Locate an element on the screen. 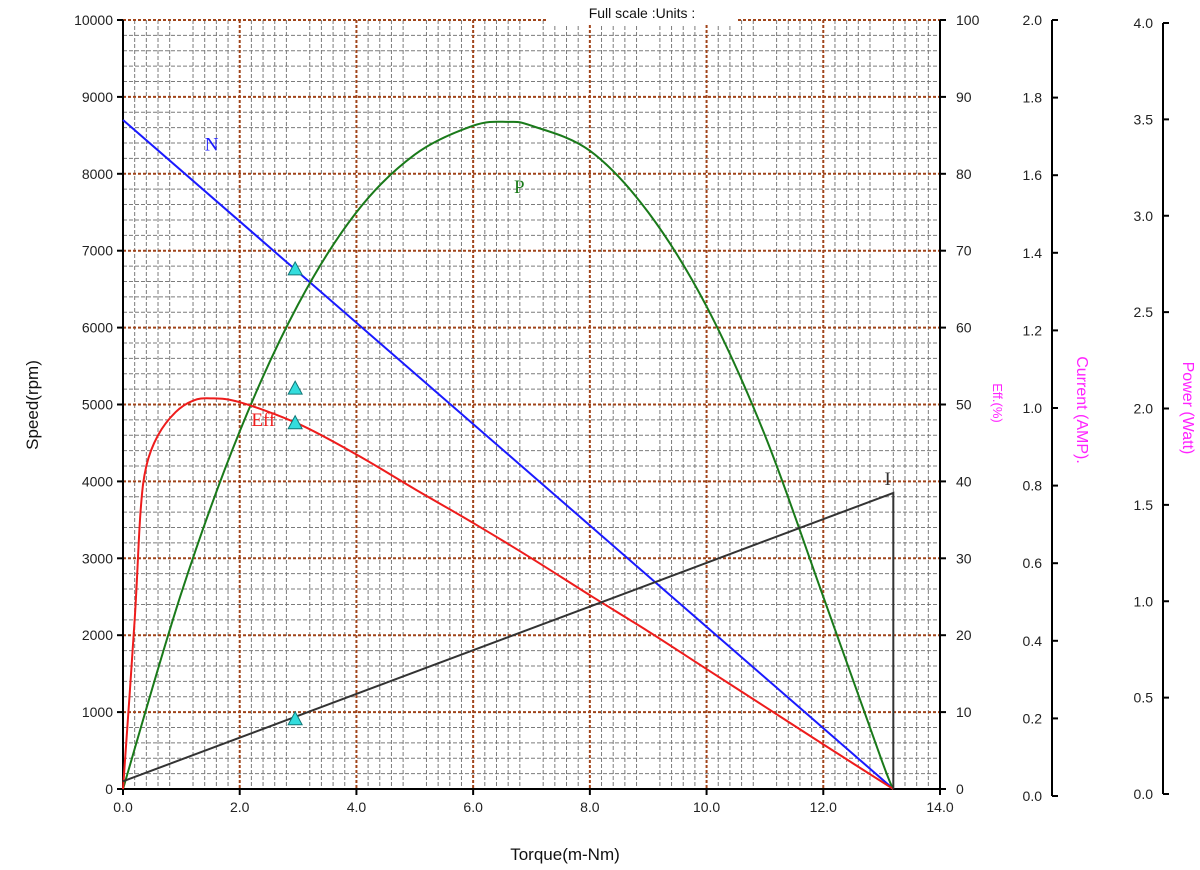 Image resolution: width=1200 pixels, height=870 pixels. speed-axis-title: Speed(rpm) is located at coordinates (32, 405).